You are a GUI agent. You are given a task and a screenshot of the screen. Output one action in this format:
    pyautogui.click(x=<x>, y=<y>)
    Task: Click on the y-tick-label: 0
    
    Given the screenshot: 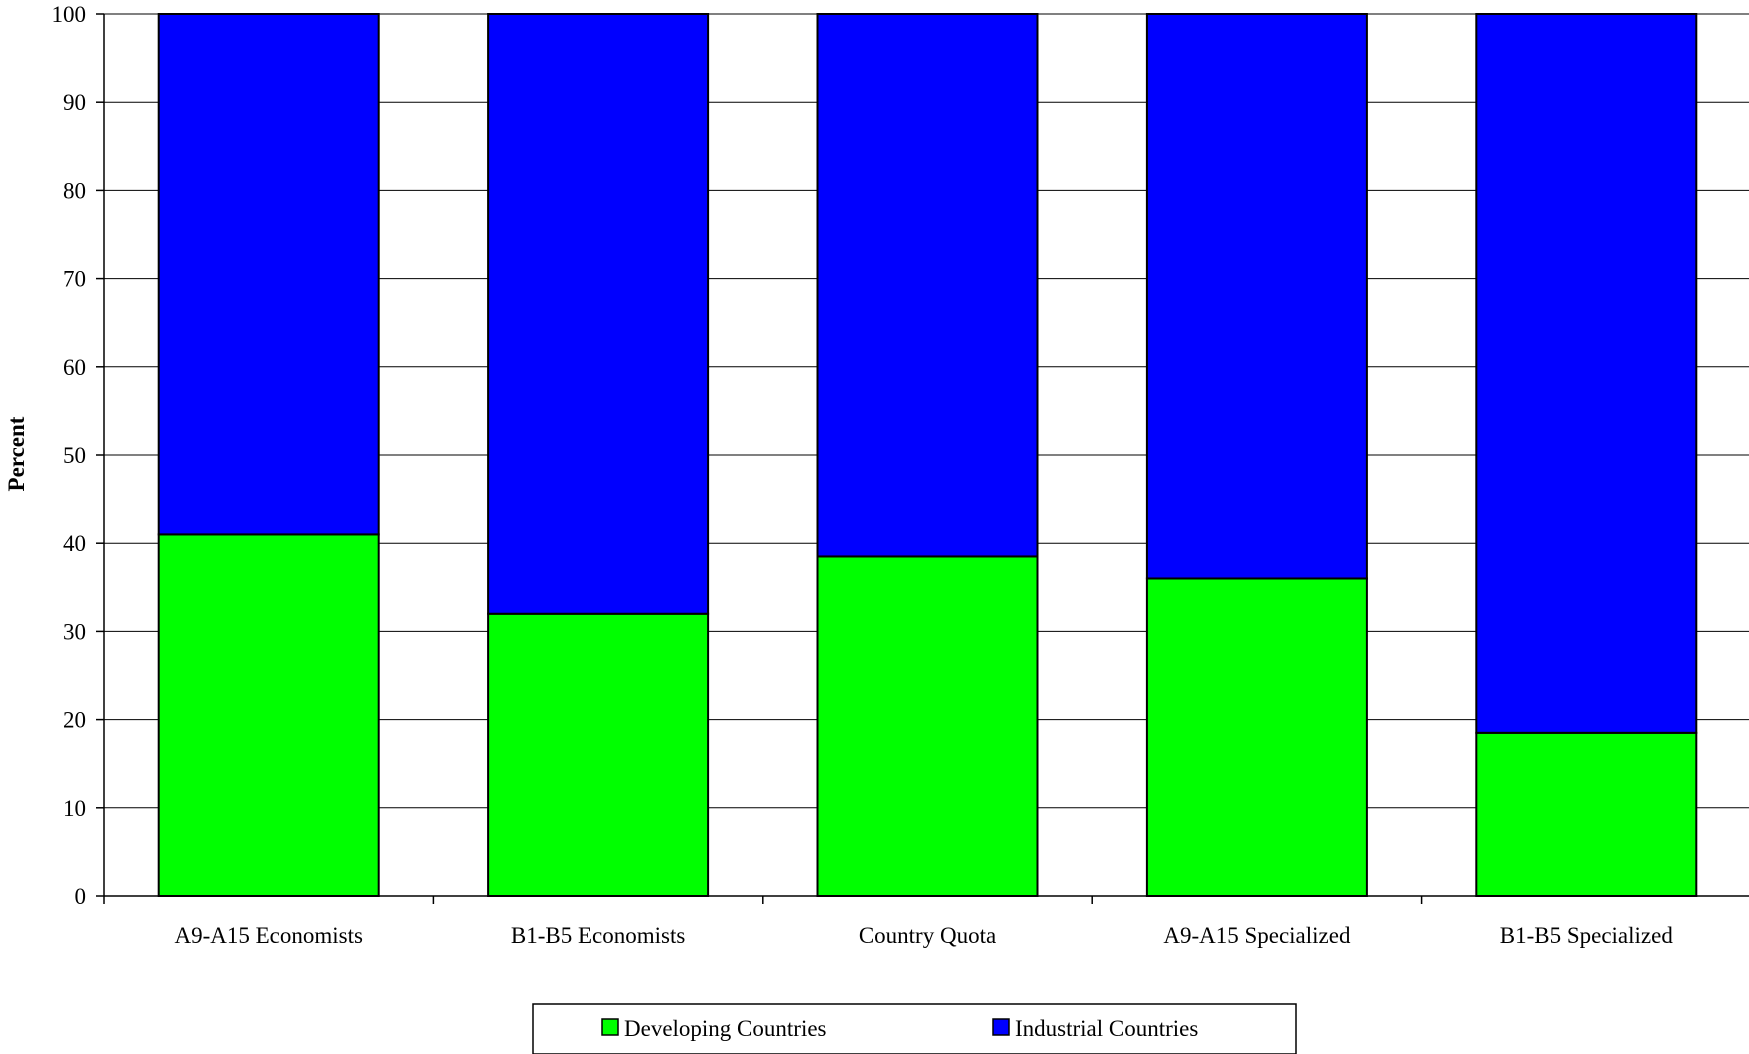 What is the action you would take?
    pyautogui.click(x=81, y=896)
    